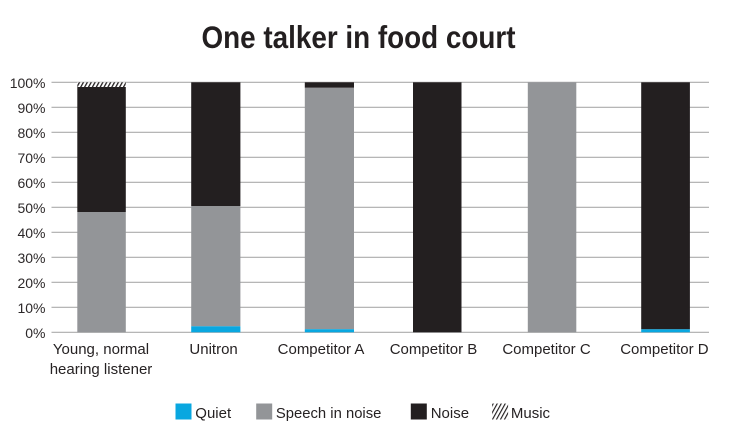 The width and height of the screenshot is (730, 442). What do you see at coordinates (329, 413) in the screenshot?
I see `svg-text: Speech in noise` at bounding box center [329, 413].